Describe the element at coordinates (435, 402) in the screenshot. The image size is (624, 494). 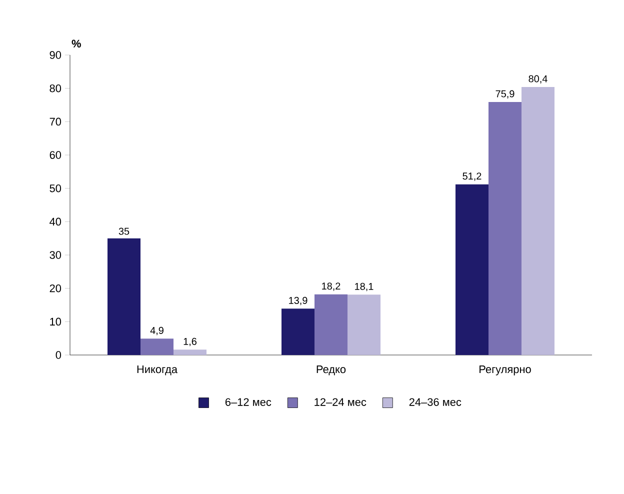
I see `legend-label: 24–36 мес` at that location.